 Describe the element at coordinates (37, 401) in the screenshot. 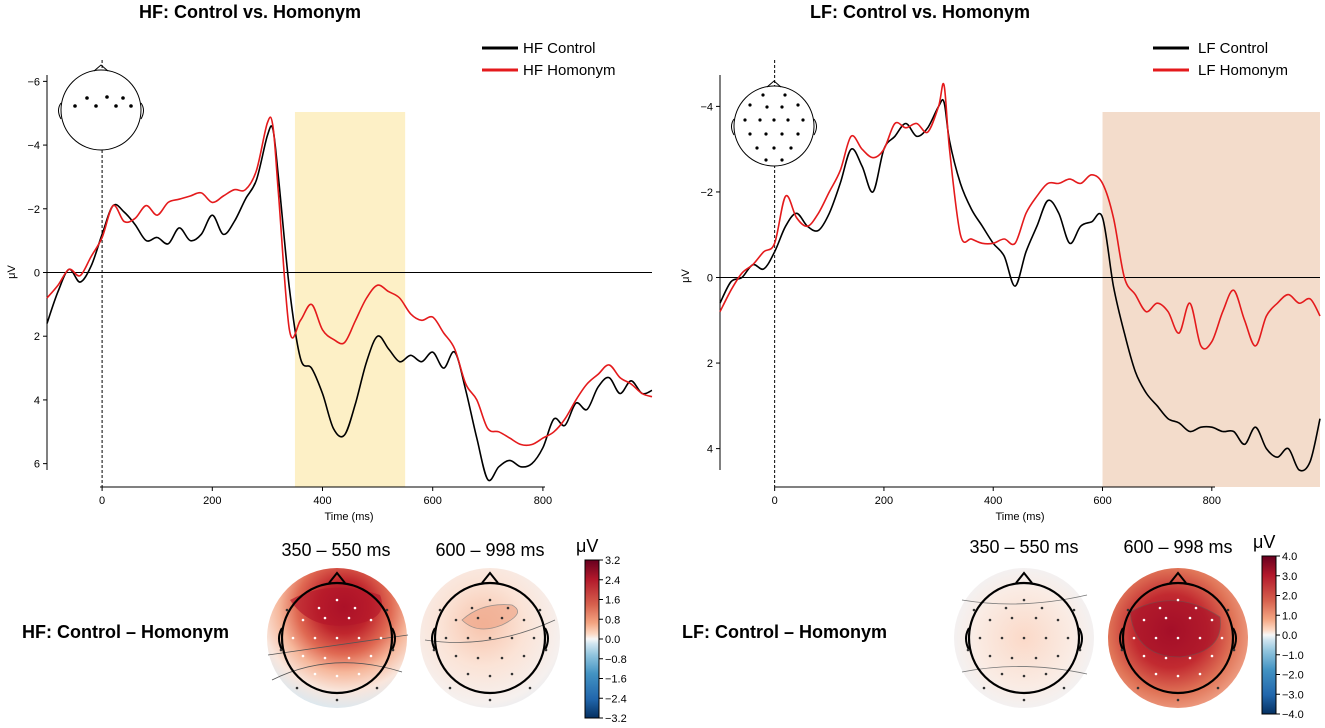

I see `hf-ytick-label: 4` at that location.